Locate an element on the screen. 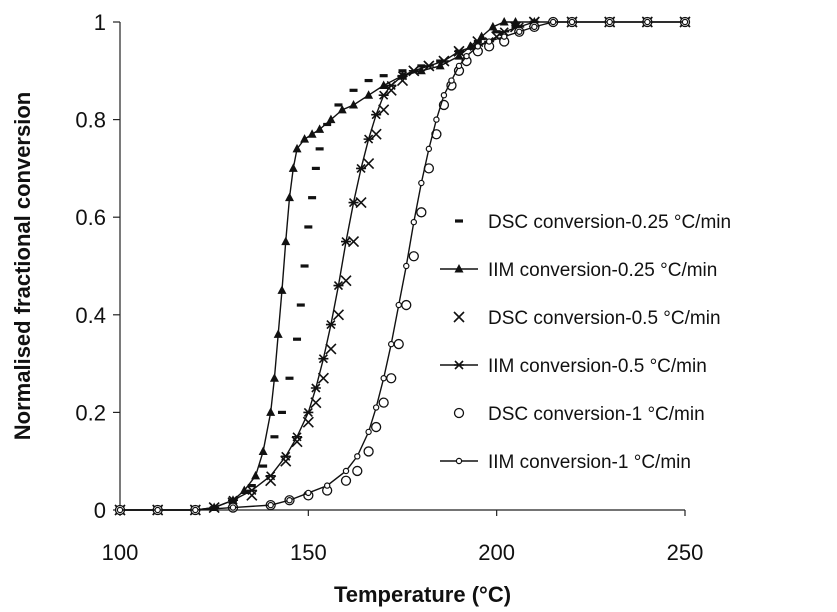 This screenshot has height=612, width=837. x-tick-label: 100 is located at coordinates (120, 552).